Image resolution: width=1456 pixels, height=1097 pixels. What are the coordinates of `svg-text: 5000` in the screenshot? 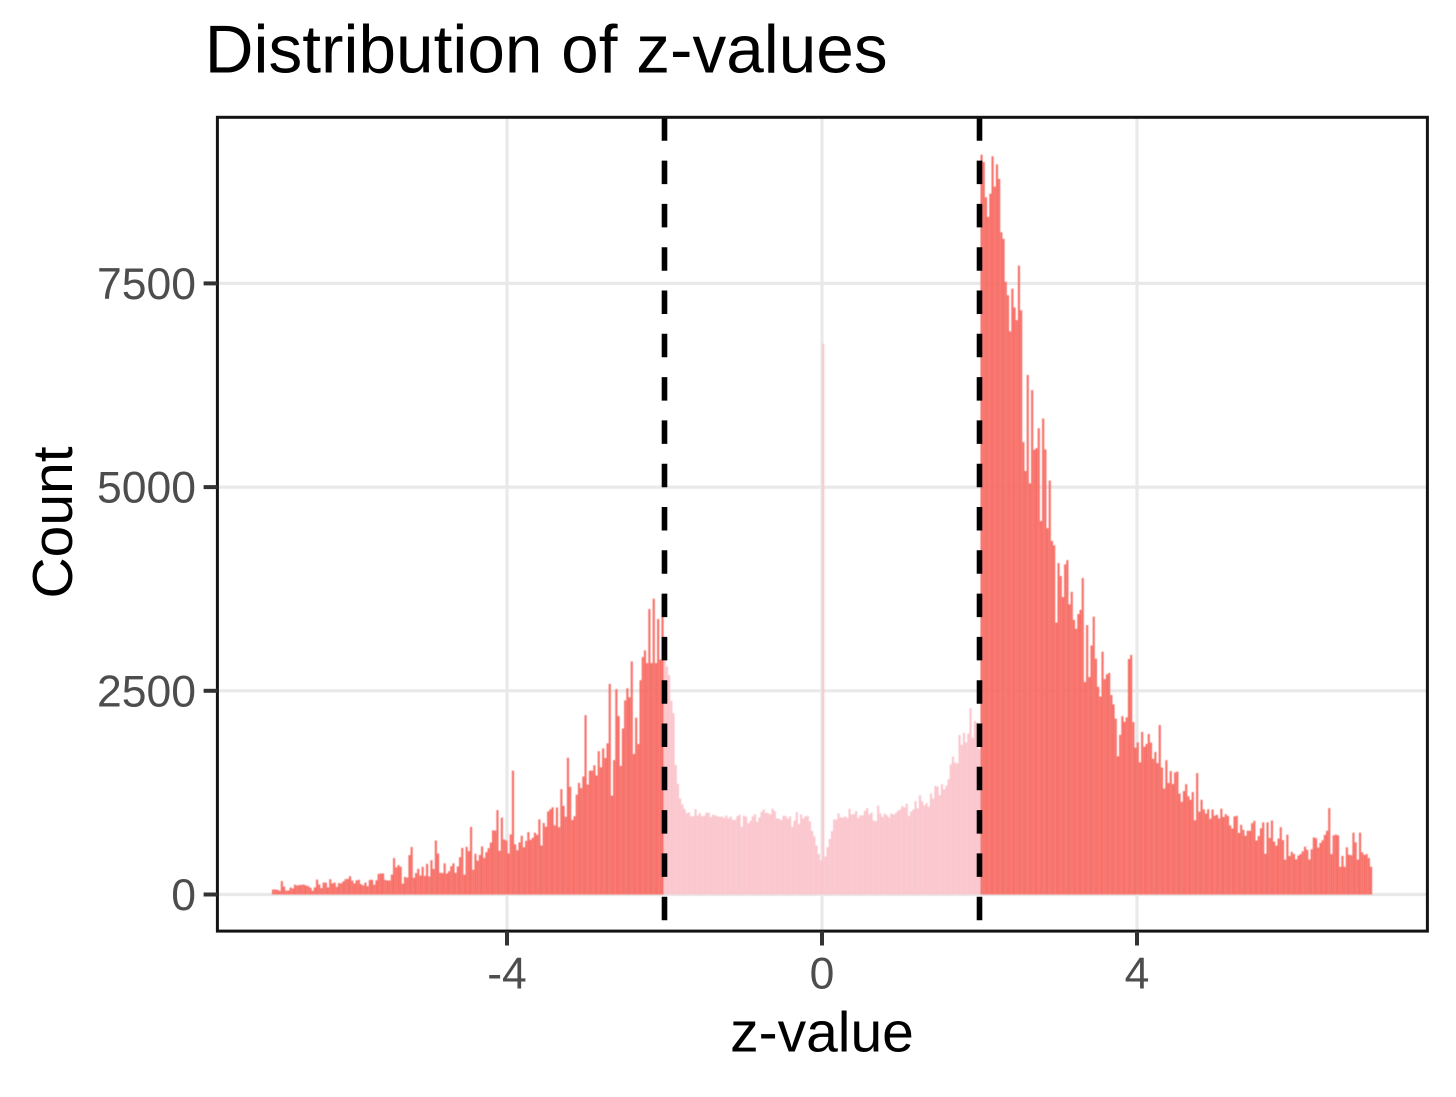 It's located at (146, 488).